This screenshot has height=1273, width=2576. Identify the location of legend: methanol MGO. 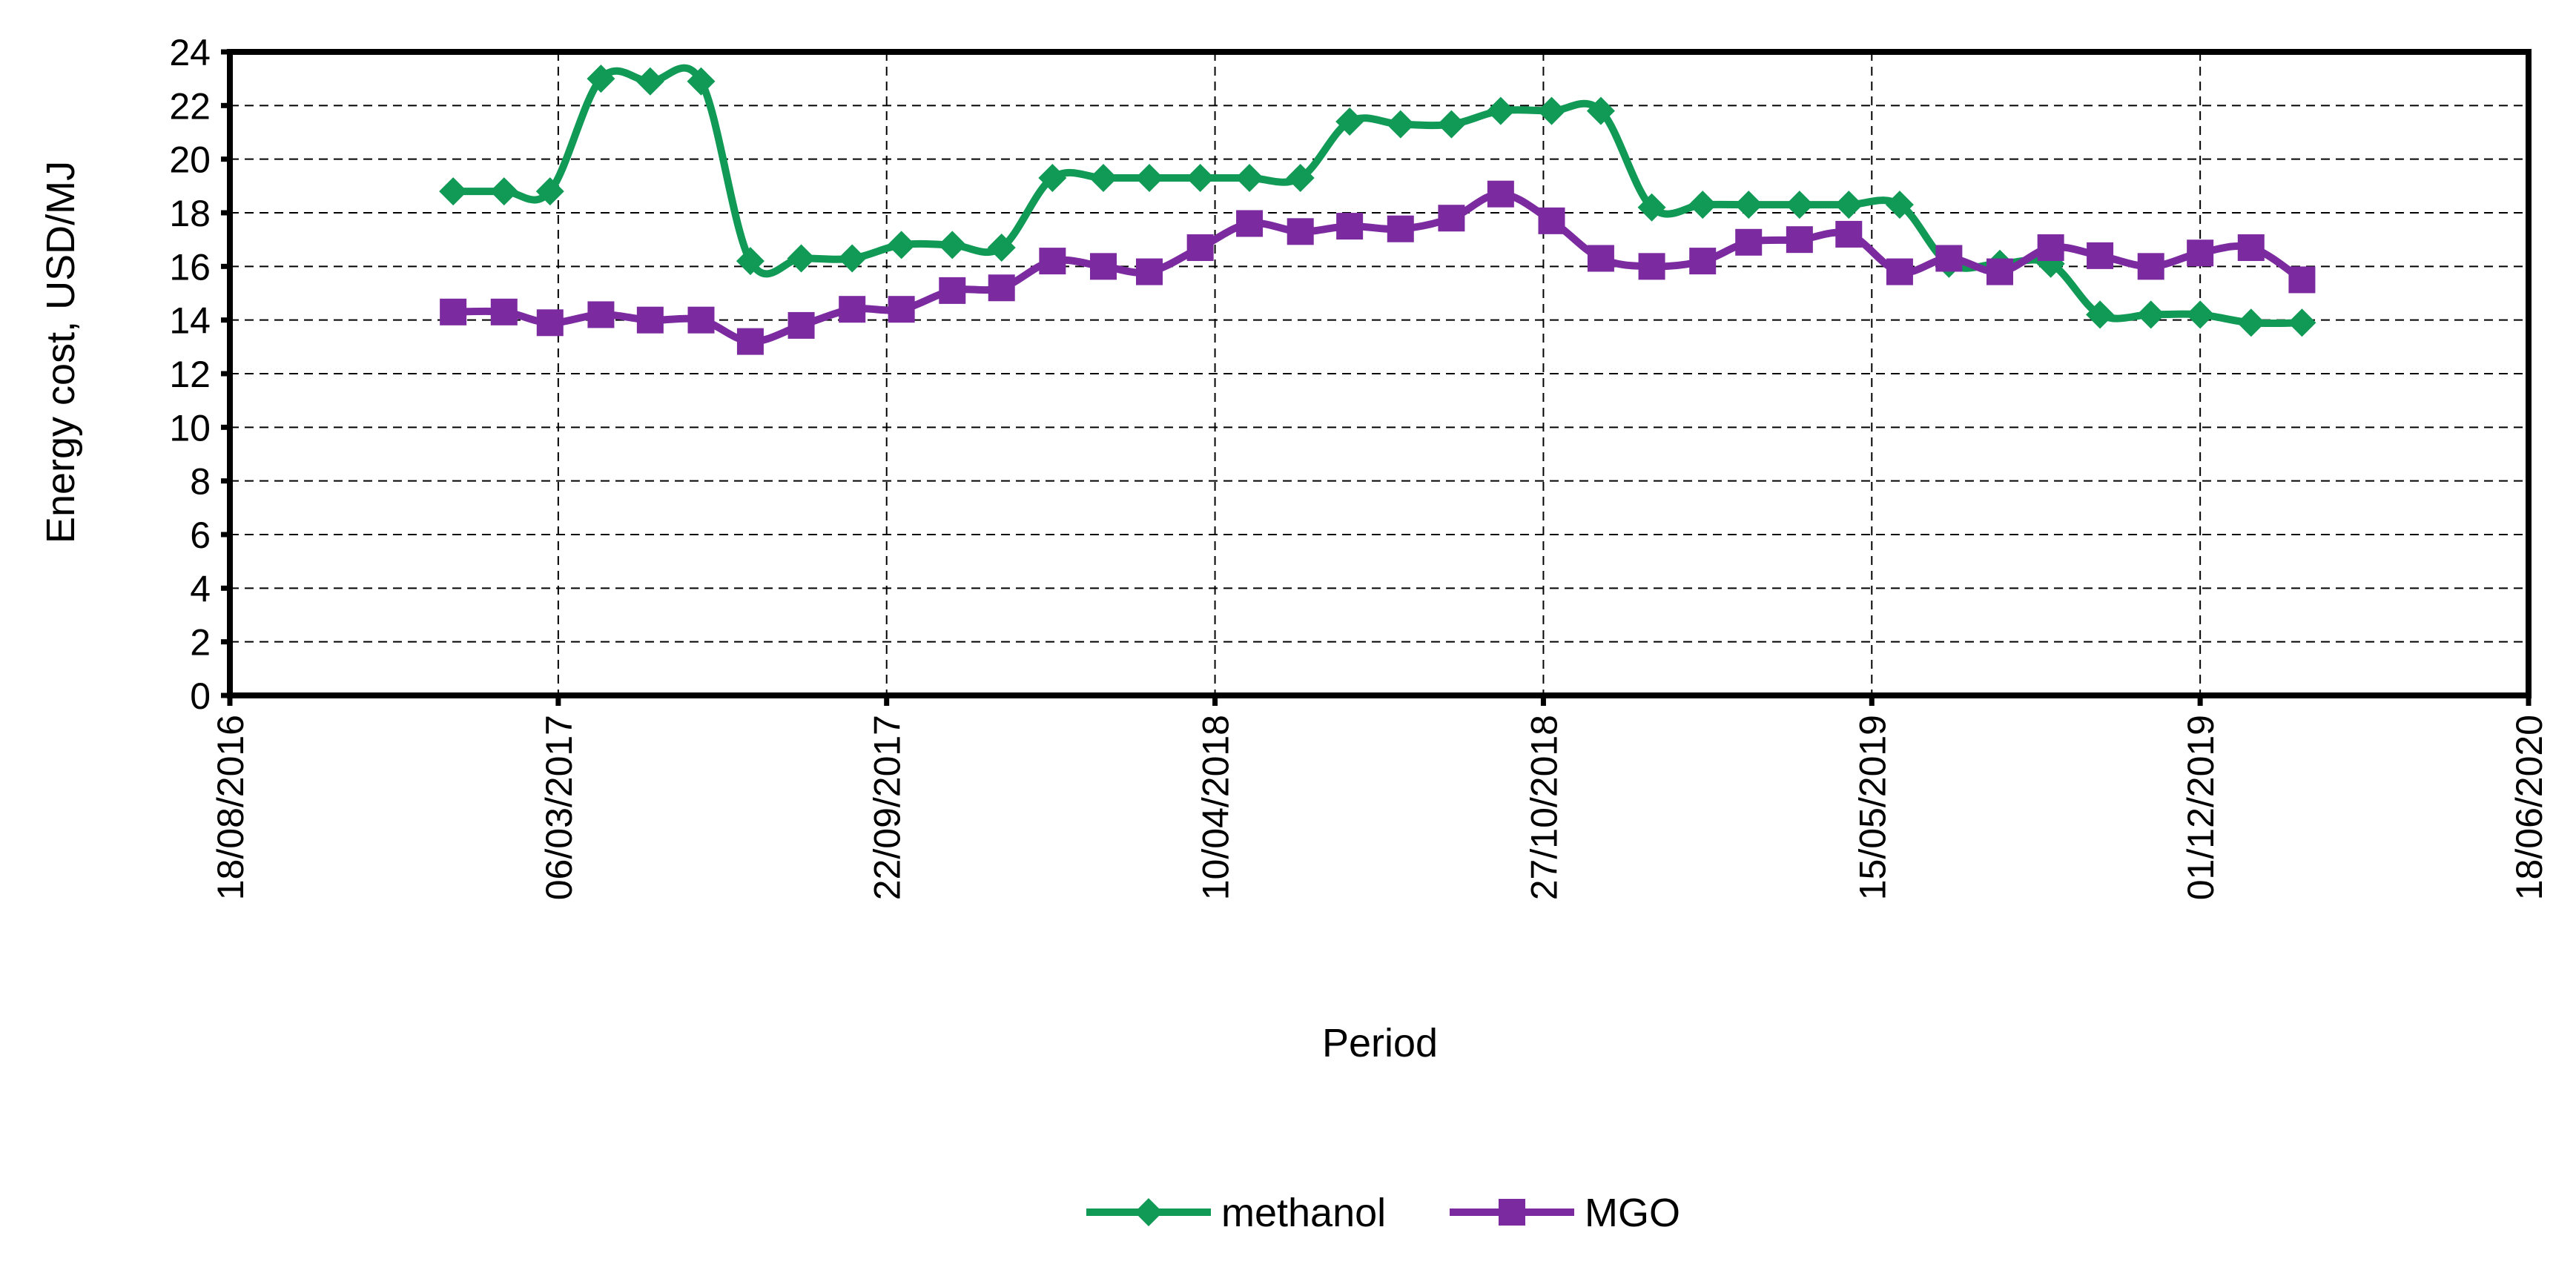
(1383, 1213).